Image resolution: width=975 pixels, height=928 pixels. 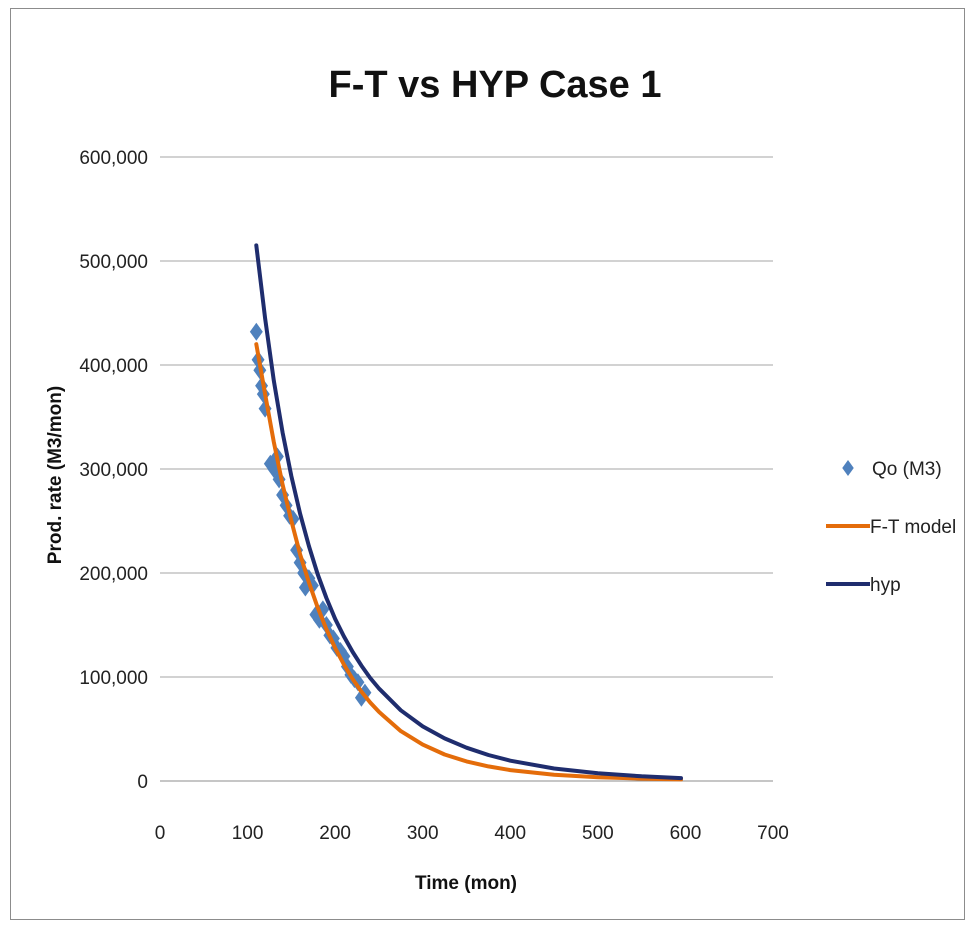 I want to click on chart-title: F-T vs HYP Case 1, so click(x=494, y=85).